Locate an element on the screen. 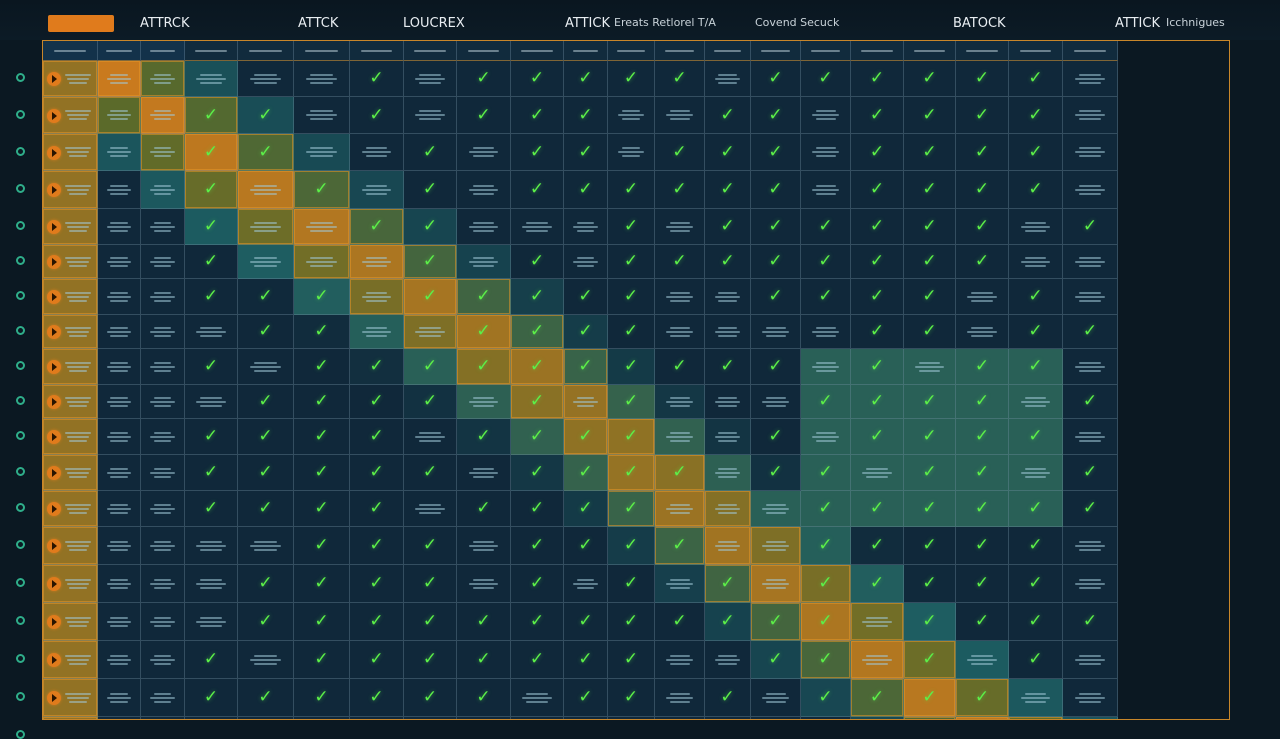 The image size is (1280, 739). tactic-header-3: LOUCREX is located at coordinates (434, 23).